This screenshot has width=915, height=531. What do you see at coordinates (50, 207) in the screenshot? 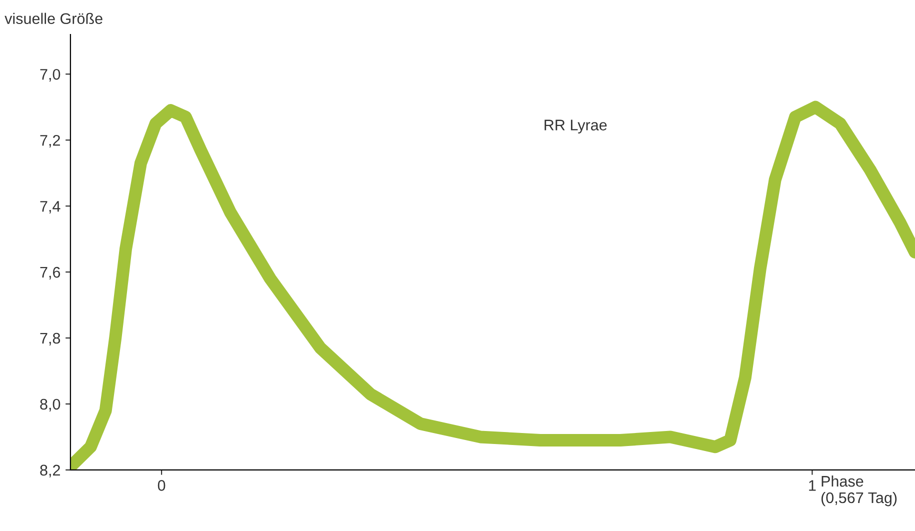
I see `y-tick-label: 7,4` at bounding box center [50, 207].